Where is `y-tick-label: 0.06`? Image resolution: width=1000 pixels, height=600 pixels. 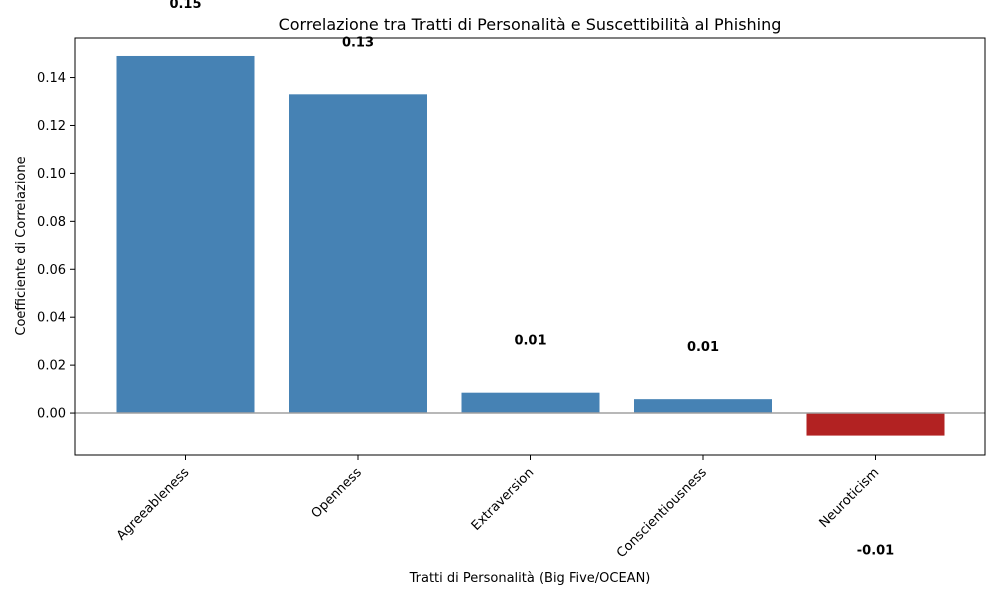 y-tick-label: 0.06 is located at coordinates (51, 270).